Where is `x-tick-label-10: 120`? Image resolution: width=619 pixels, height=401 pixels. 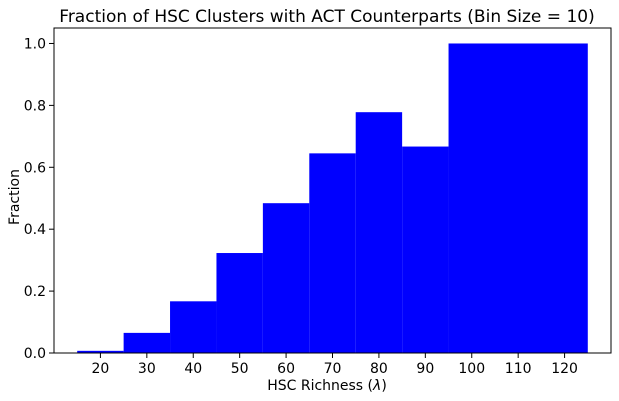
x-tick-label-10: 120 is located at coordinates (564, 369).